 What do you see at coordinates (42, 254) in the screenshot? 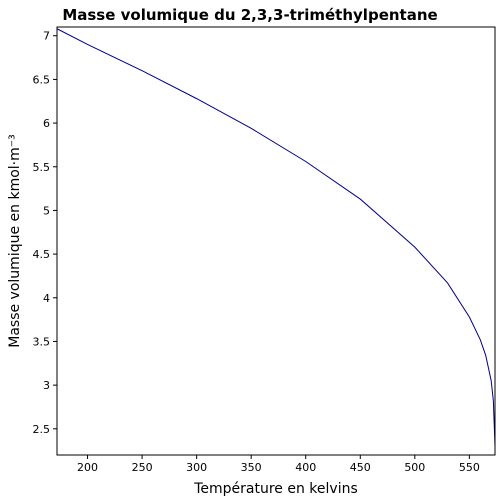
I see `y-tick-label: 4.5` at bounding box center [42, 254].